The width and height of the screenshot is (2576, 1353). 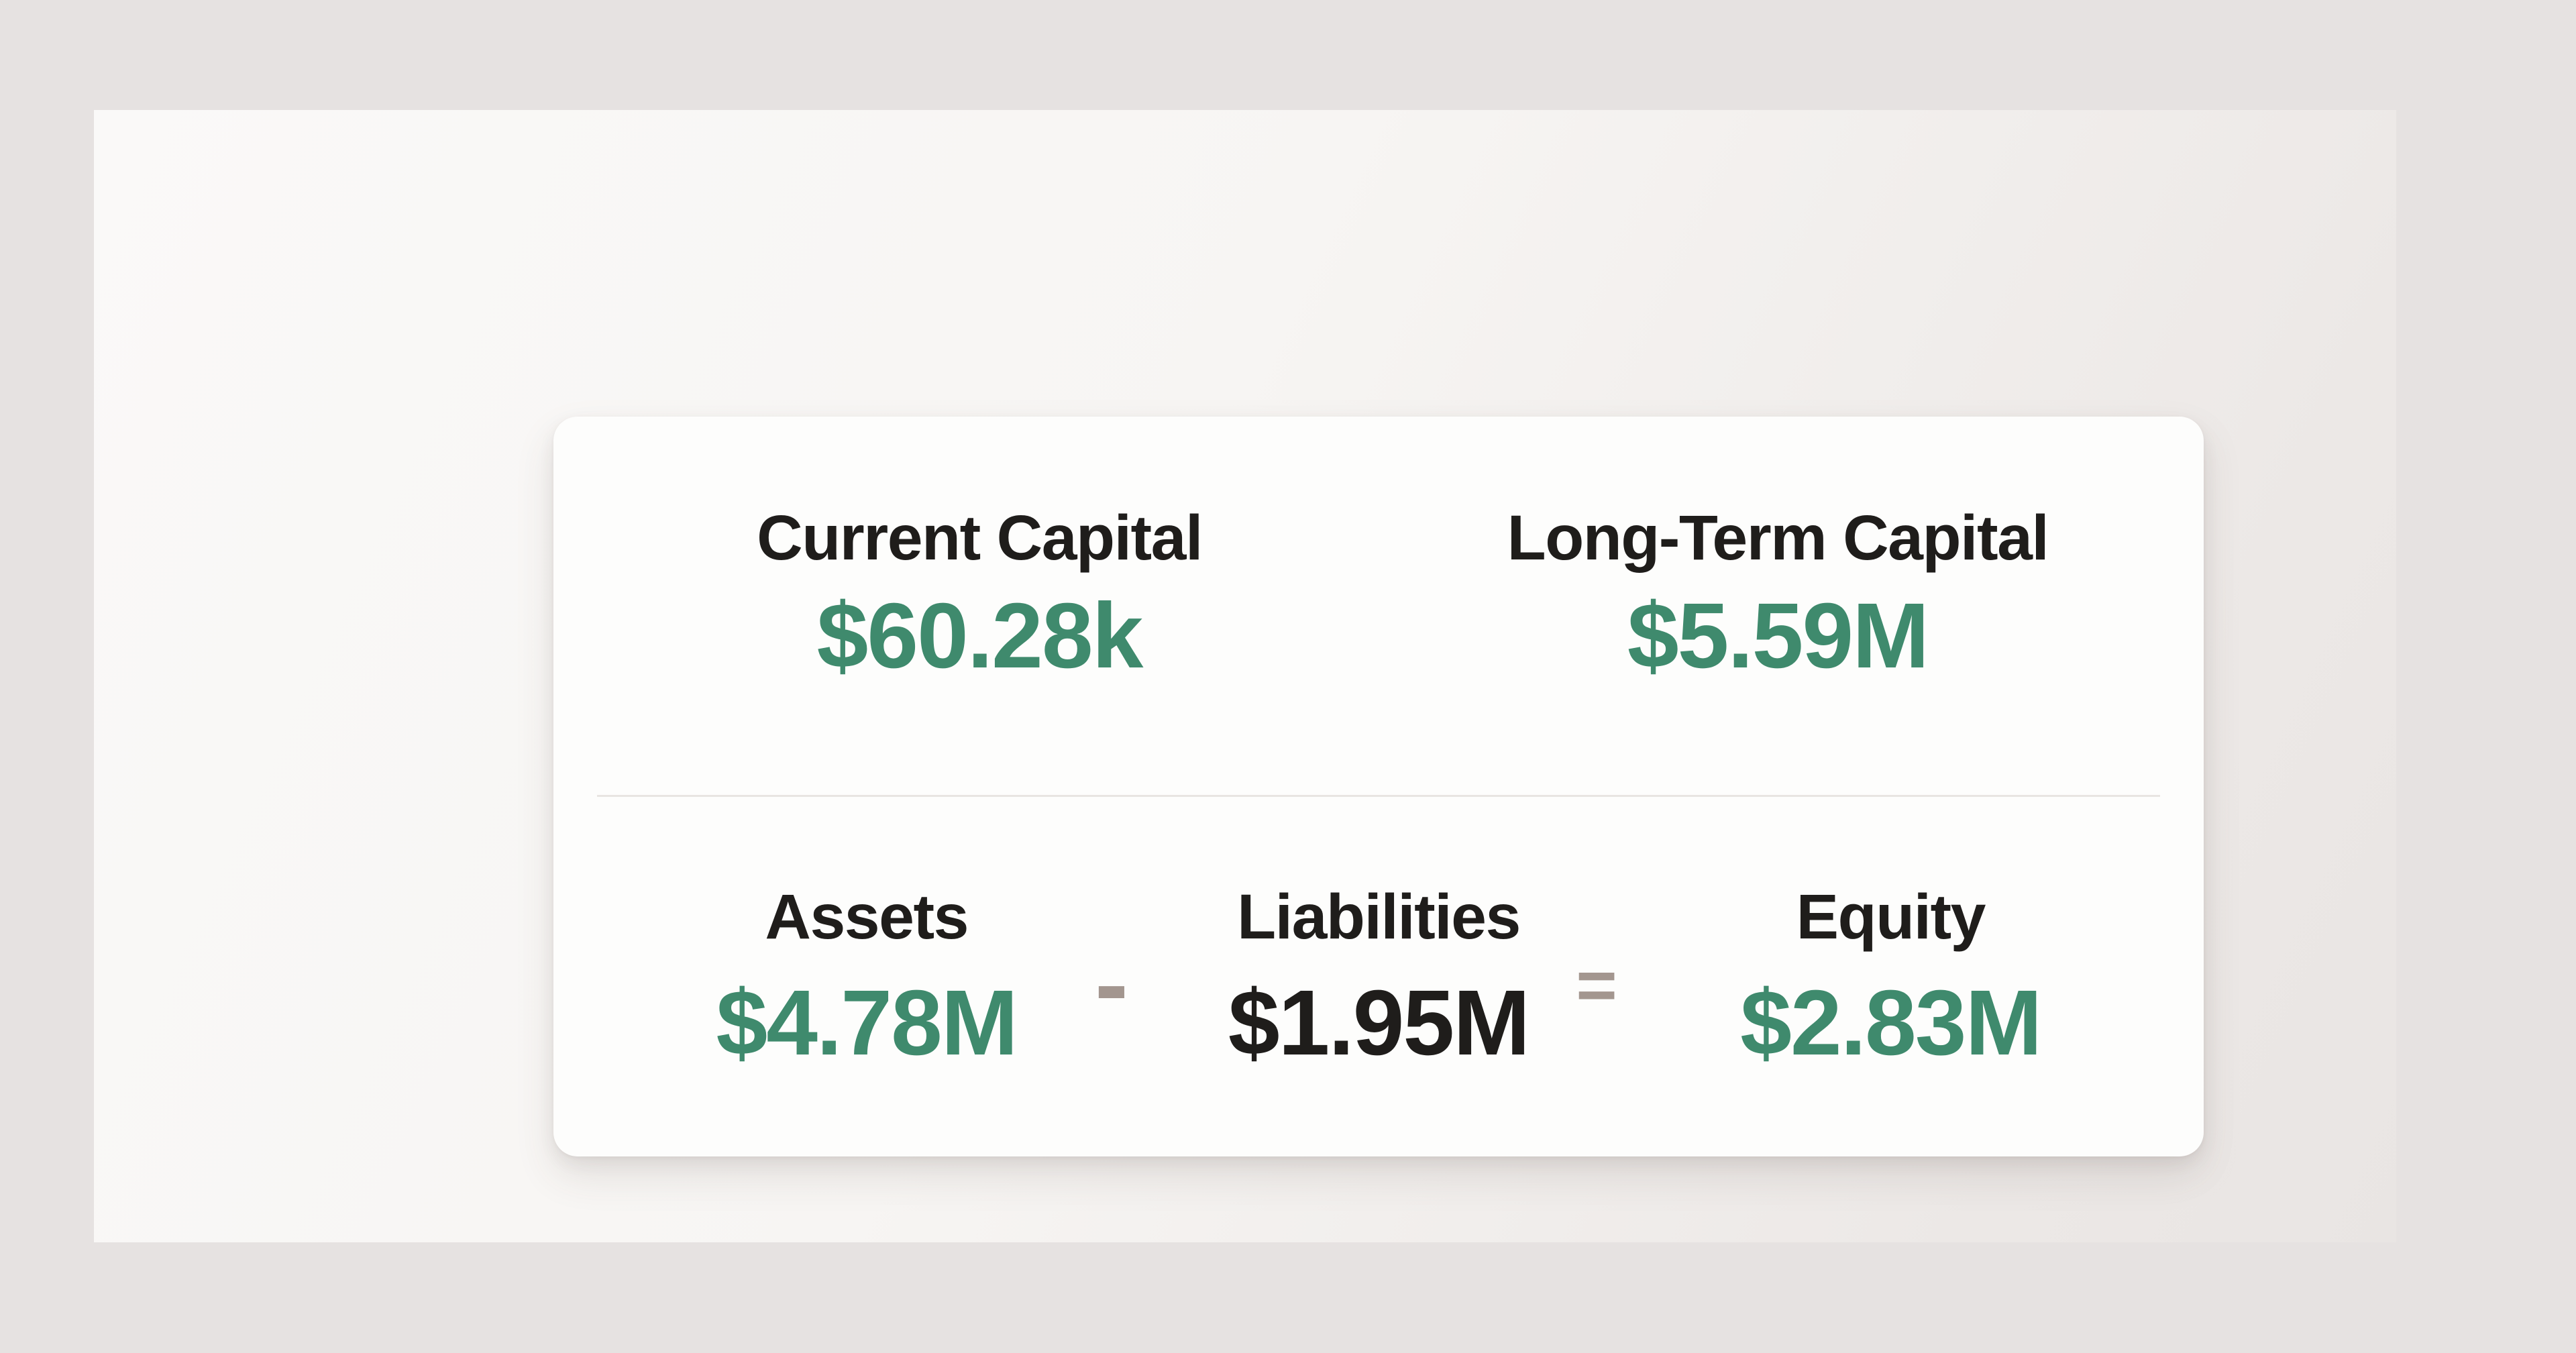 I want to click on equals-operator: =, so click(x=1596, y=985).